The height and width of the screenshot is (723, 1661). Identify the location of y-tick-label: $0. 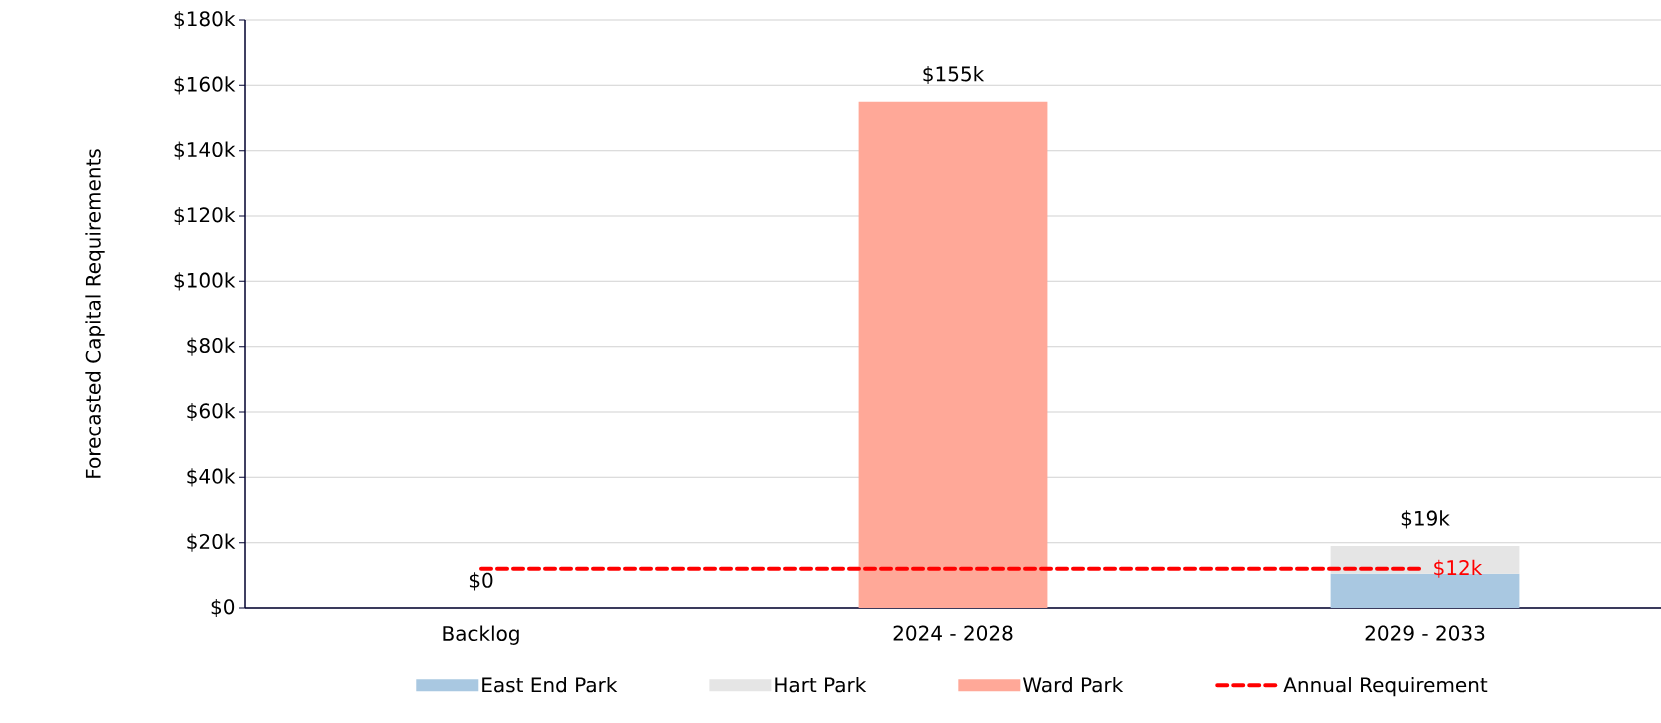
(223, 608).